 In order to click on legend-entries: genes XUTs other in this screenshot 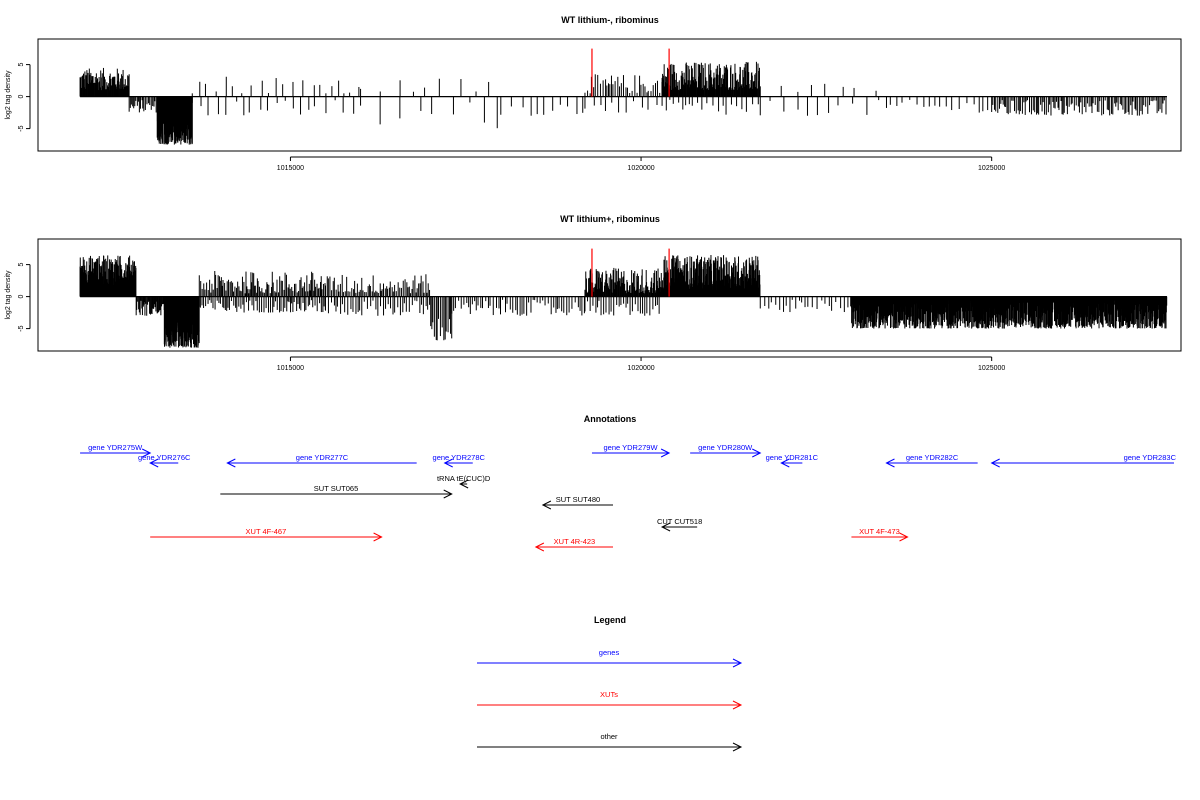, I will do `click(610, 700)`.